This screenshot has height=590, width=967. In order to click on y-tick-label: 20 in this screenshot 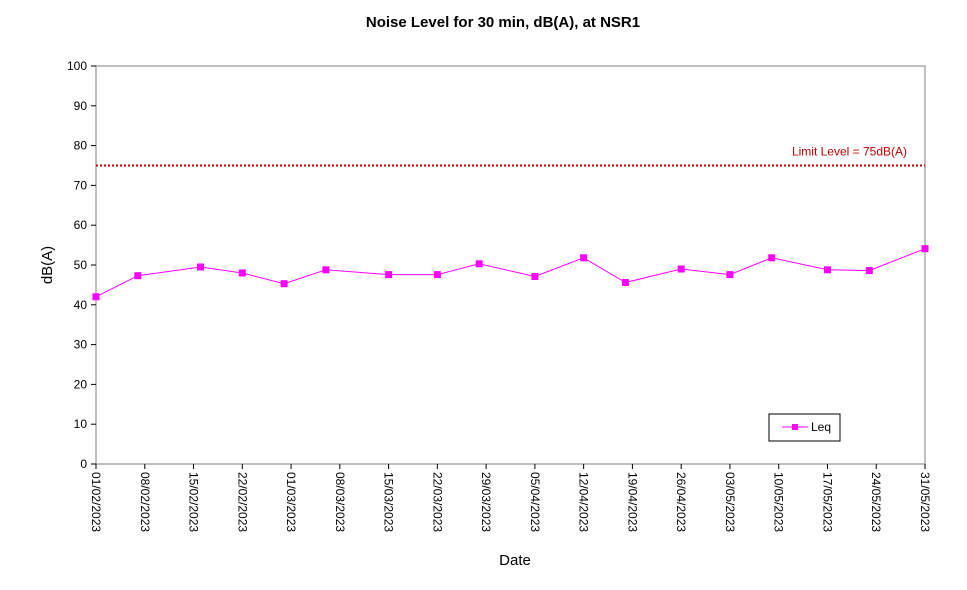, I will do `click(81, 384)`.